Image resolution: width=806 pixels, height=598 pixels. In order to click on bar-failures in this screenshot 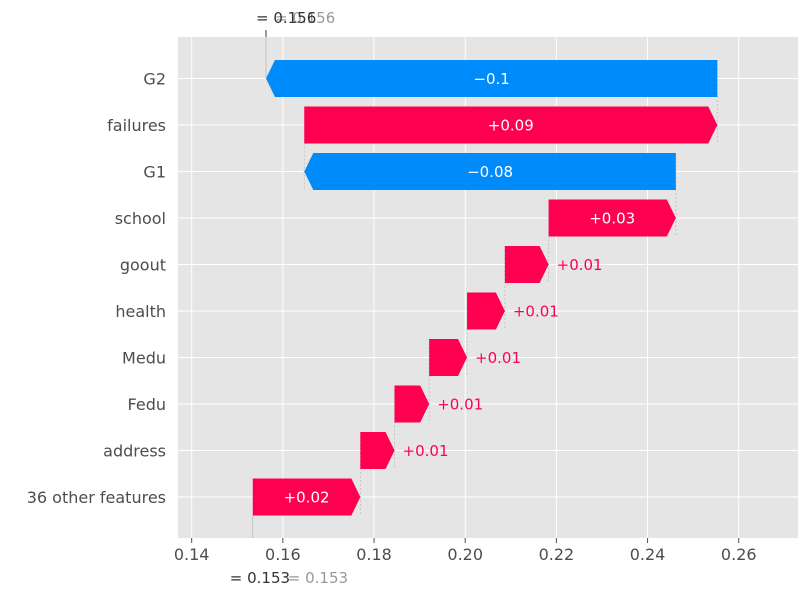, I will do `click(511, 125)`.